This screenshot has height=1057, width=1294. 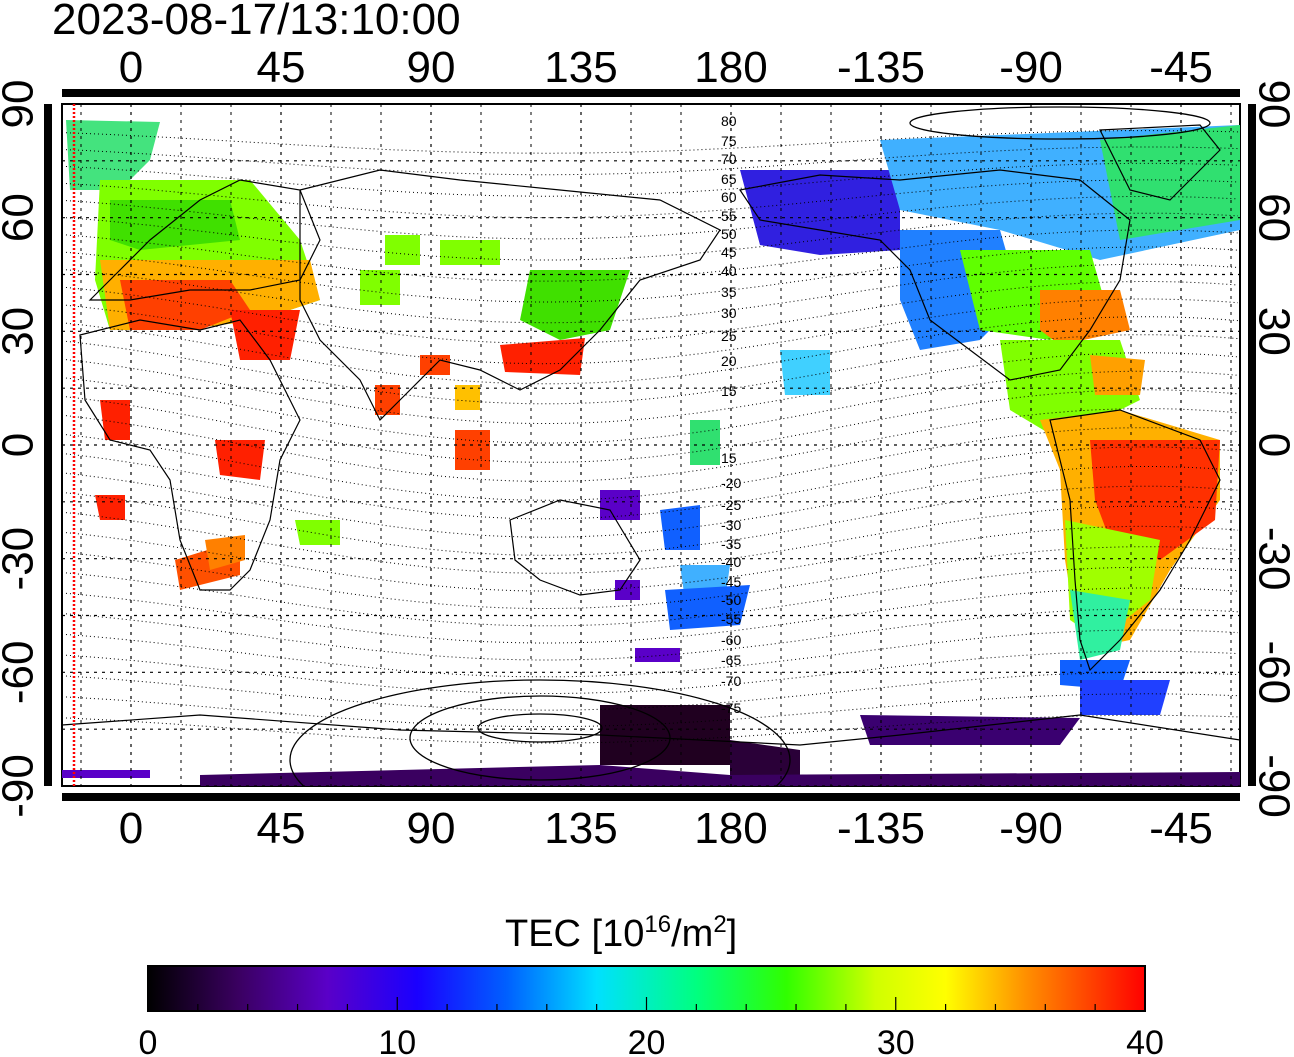 What do you see at coordinates (729, 234) in the screenshot?
I see `mlat-label: 50` at bounding box center [729, 234].